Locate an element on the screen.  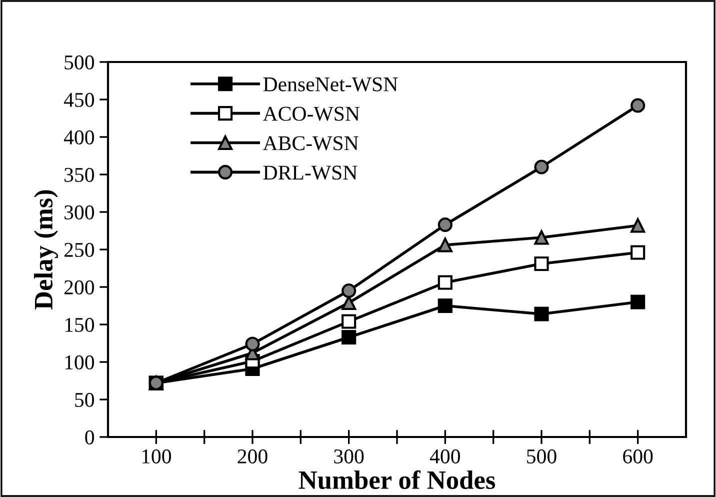
x-tick-label: 400 is located at coordinates (445, 456).